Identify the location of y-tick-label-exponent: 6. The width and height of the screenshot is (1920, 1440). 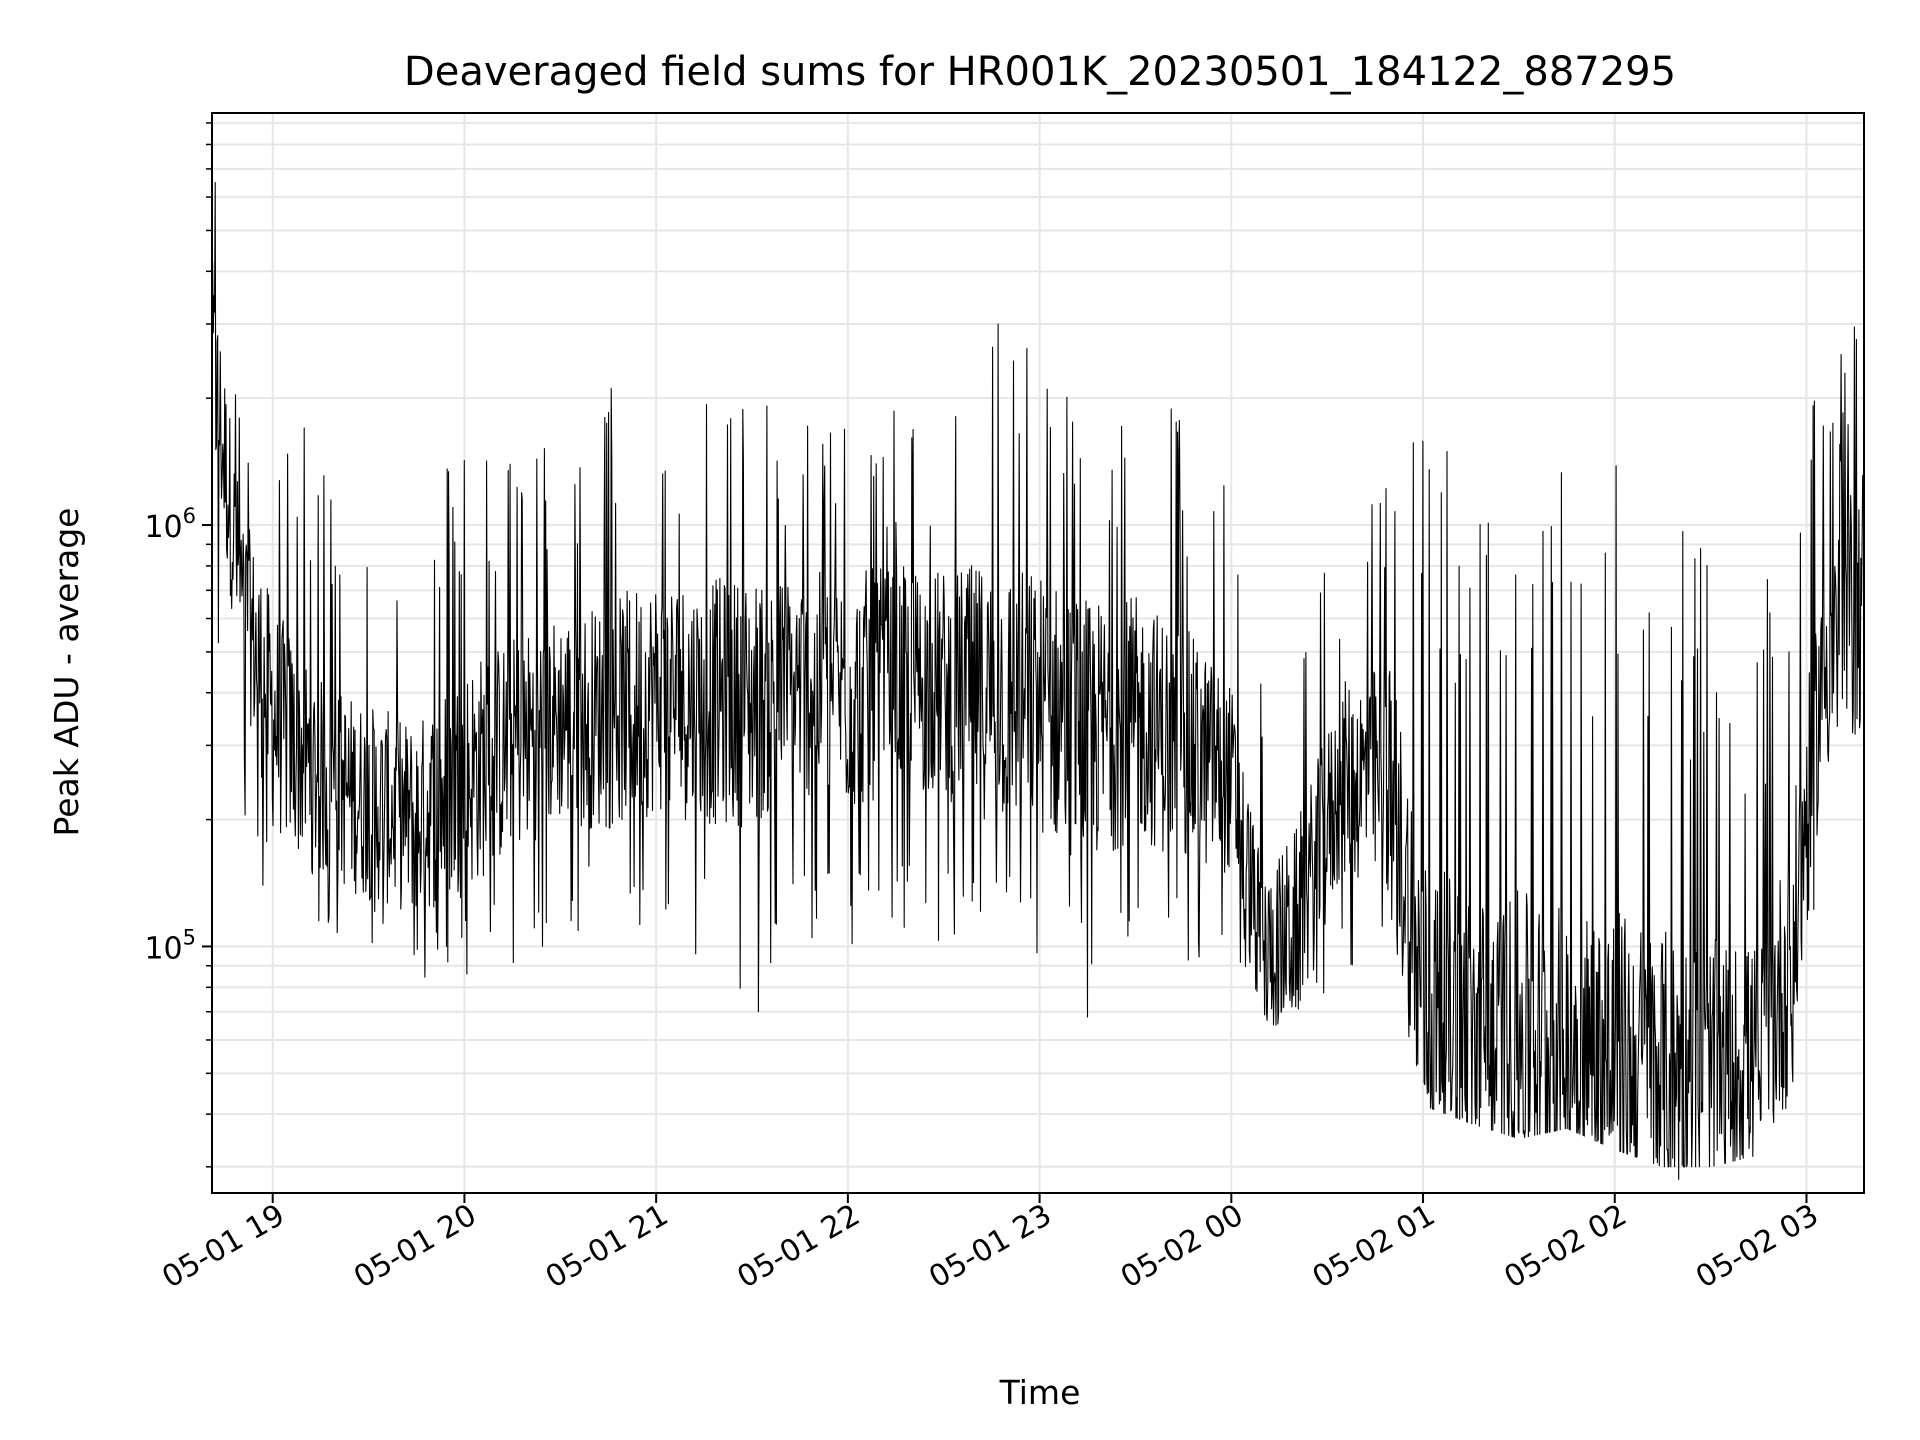
(189, 516).